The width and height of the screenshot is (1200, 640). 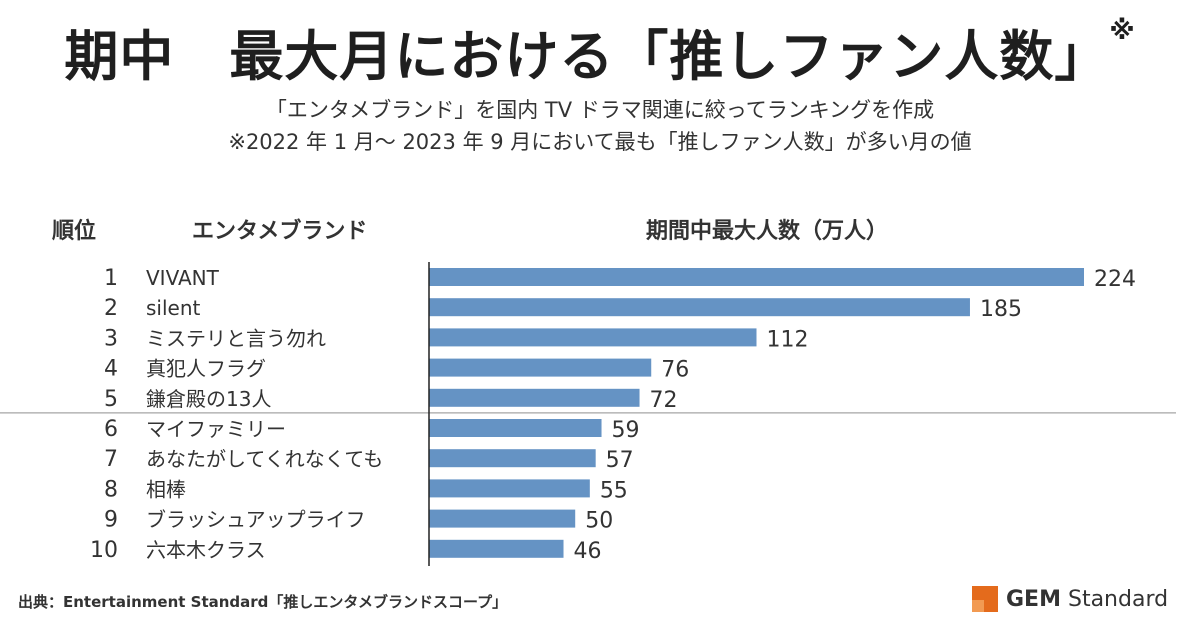 What do you see at coordinates (280, 231) in the screenshot?
I see `brand-column-header: エンタメブランド` at bounding box center [280, 231].